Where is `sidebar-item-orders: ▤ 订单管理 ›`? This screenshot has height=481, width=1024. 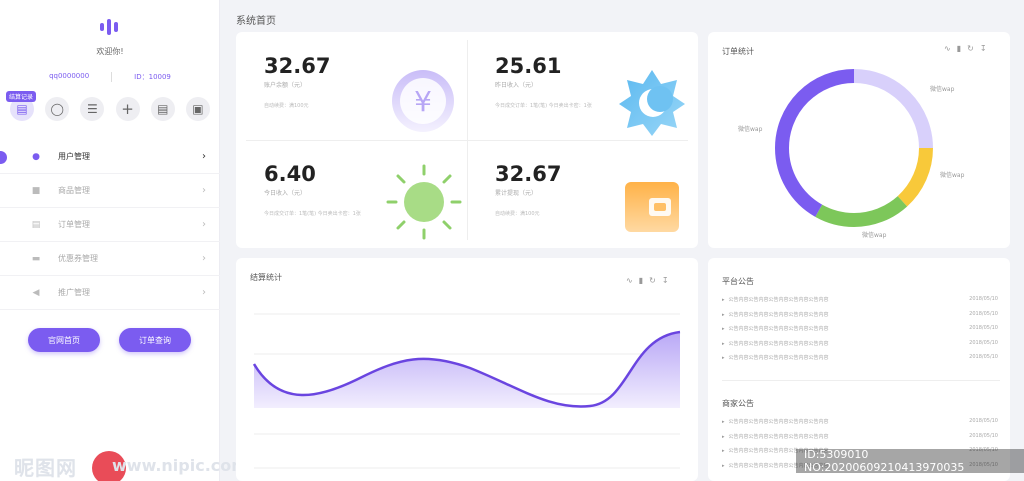 sidebar-item-orders: ▤ 订单管理 › is located at coordinates (110, 225).